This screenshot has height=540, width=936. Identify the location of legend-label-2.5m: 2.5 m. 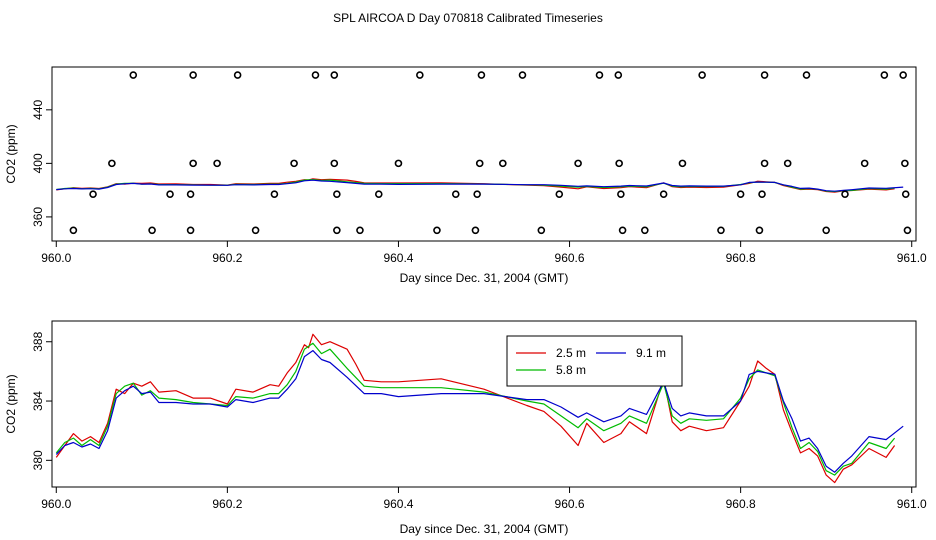
(571, 353).